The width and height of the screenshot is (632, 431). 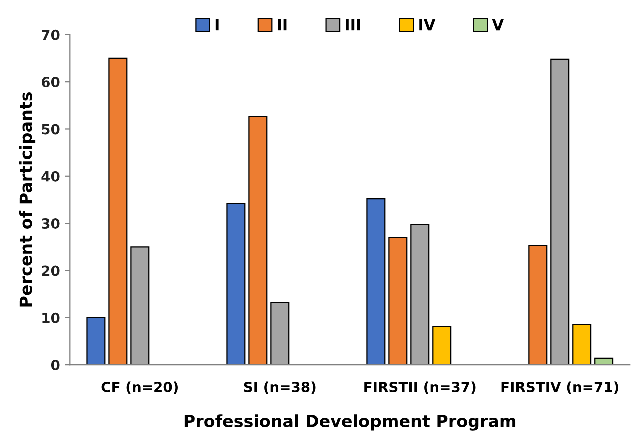 What do you see at coordinates (51, 271) in the screenshot?
I see `y-tick-label: 20` at bounding box center [51, 271].